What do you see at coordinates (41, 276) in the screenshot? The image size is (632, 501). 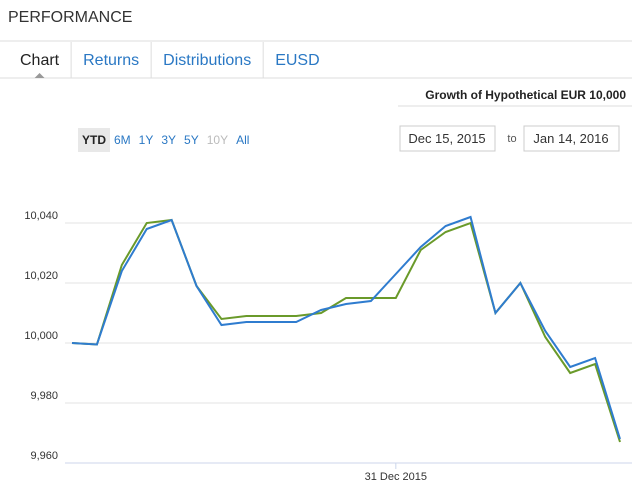 I see `y-tick-label: 10,020` at bounding box center [41, 276].